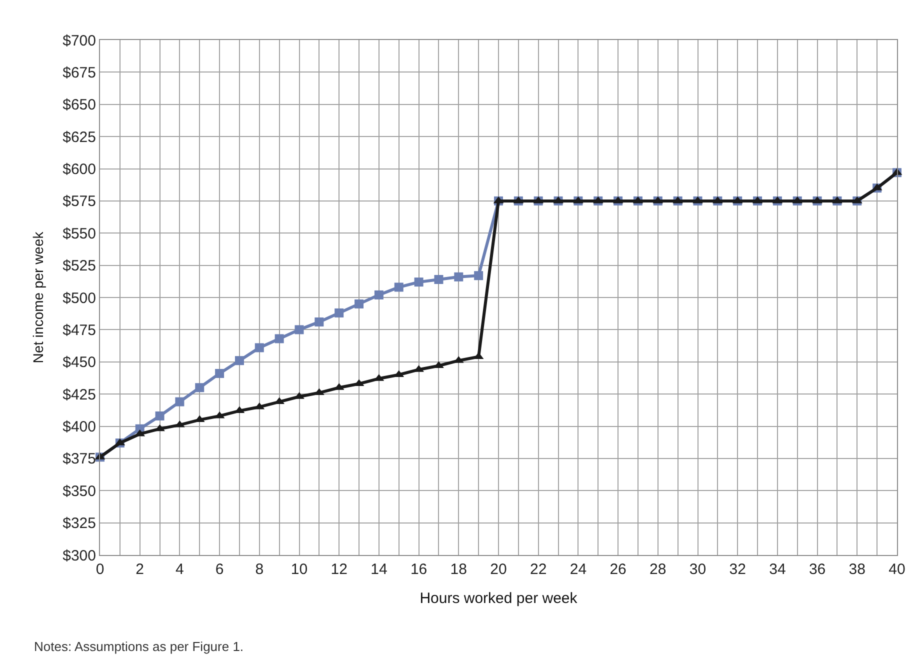 The image size is (917, 655). Describe the element at coordinates (737, 569) in the screenshot. I see `x-tick-label: 32` at that location.